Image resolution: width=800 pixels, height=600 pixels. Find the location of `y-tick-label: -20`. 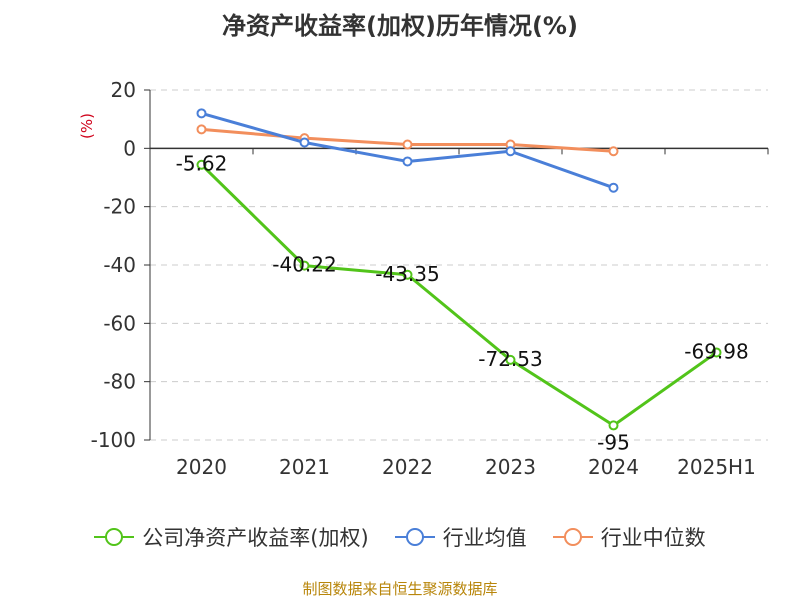

y-tick-label: -20 is located at coordinates (119, 207).